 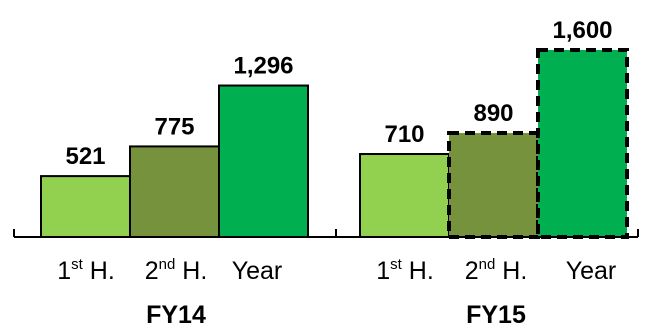 What do you see at coordinates (582, 30) in the screenshot?
I see `data-label: 1,600` at bounding box center [582, 30].